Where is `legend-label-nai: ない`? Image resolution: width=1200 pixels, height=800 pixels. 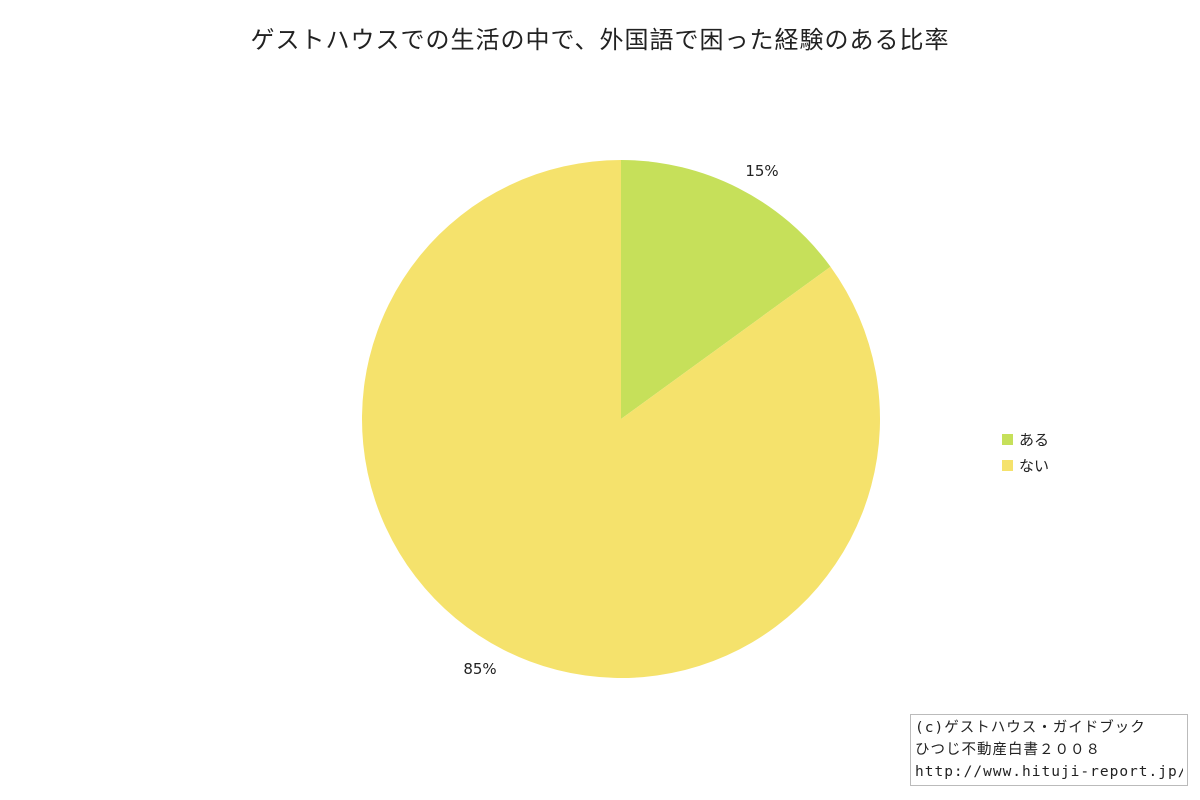 legend-label-nai: ない is located at coordinates (1034, 465).